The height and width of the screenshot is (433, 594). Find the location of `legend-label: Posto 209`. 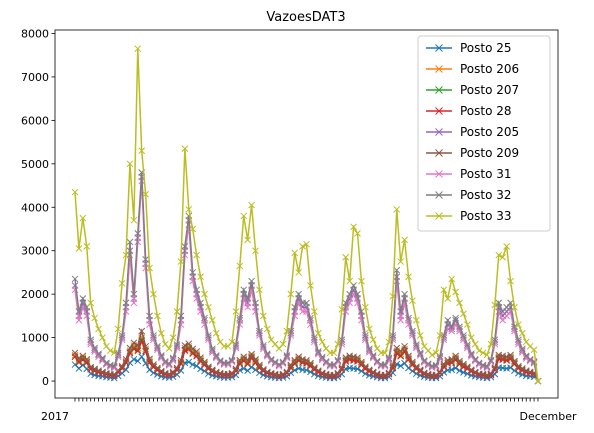

legend-label: Posto 209 is located at coordinates (489, 153).